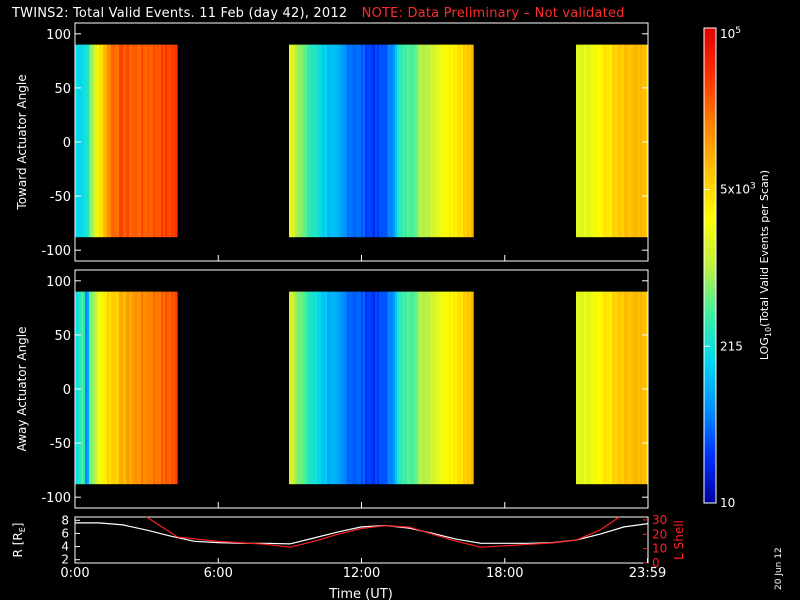 The height and width of the screenshot is (600, 800). Describe the element at coordinates (67, 390) in the screenshot. I see `y-tick-label: 0` at that location.